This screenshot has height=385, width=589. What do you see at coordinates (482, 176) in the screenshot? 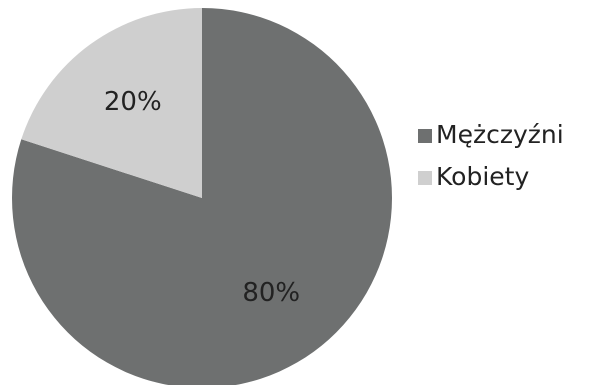
I see `legend-label-kobiety: Kobiety` at bounding box center [482, 176].